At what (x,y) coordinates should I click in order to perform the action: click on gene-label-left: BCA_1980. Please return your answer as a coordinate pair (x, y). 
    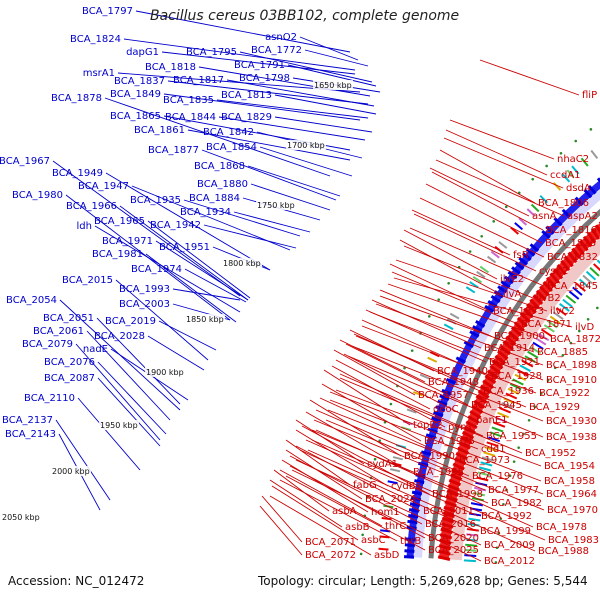
    Looking at the image, I should click on (37, 195).